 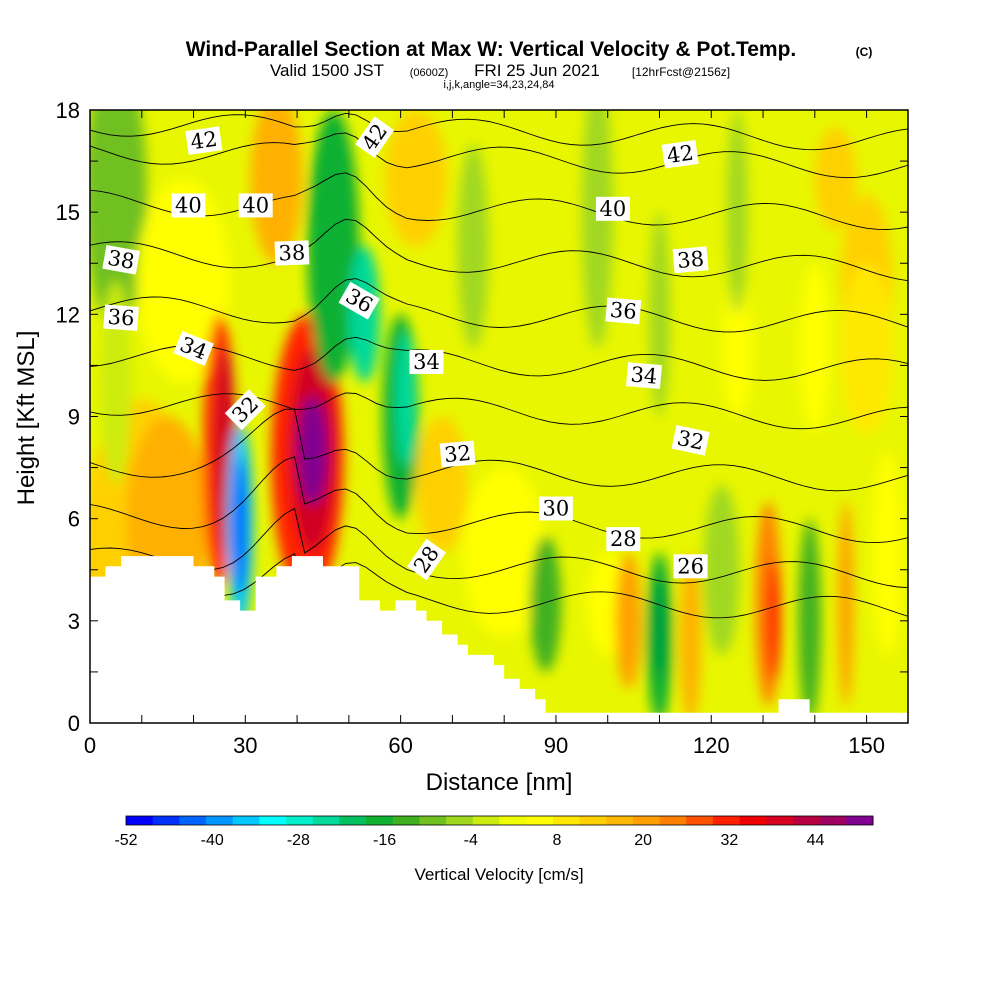 I want to click on x-tick-label: 120, so click(x=711, y=745).